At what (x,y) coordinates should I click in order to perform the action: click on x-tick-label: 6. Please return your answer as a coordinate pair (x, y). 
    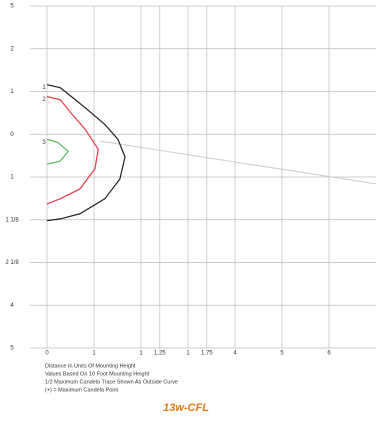
    Looking at the image, I should click on (329, 354).